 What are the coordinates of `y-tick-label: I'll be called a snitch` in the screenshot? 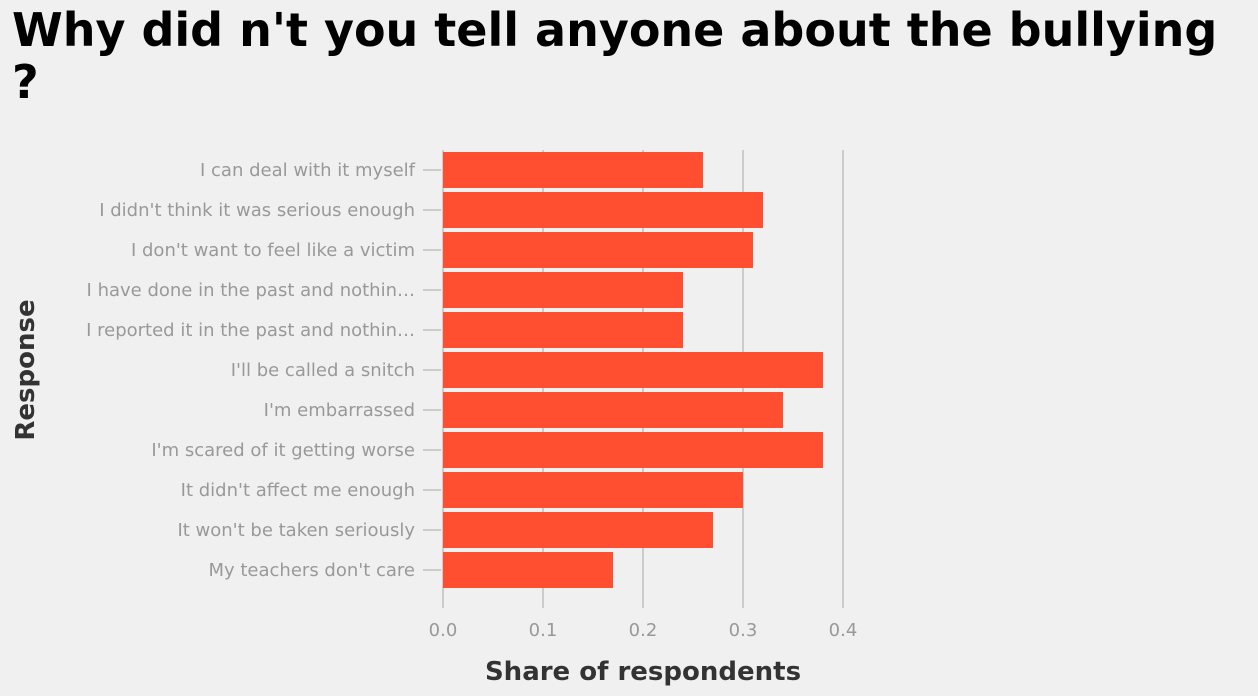 It's located at (323, 370).